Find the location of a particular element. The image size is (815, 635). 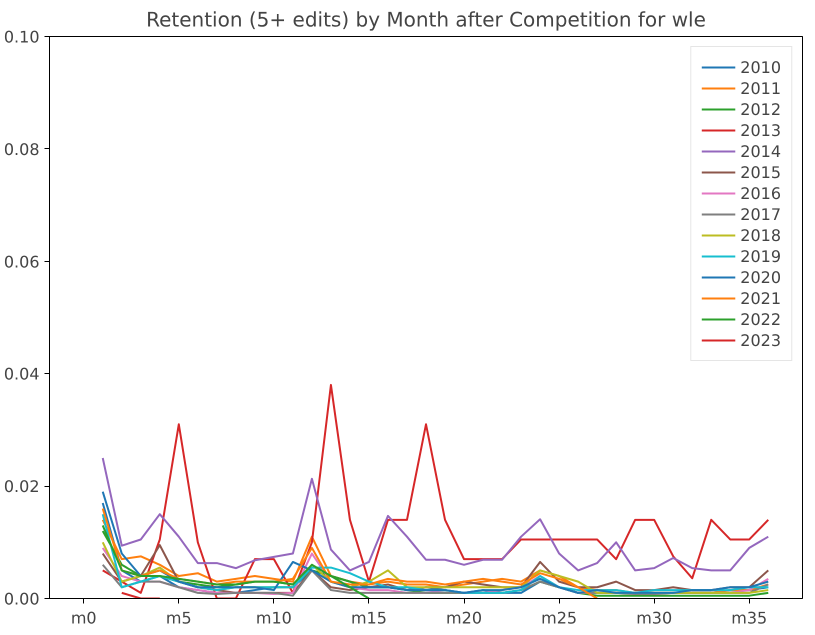

x-tick-label: m20 is located at coordinates (464, 618).